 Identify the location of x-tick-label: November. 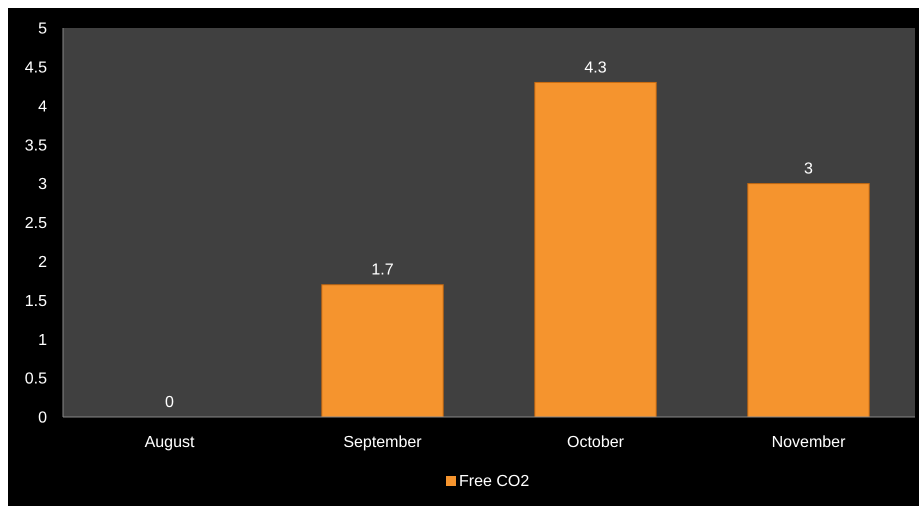
(809, 442).